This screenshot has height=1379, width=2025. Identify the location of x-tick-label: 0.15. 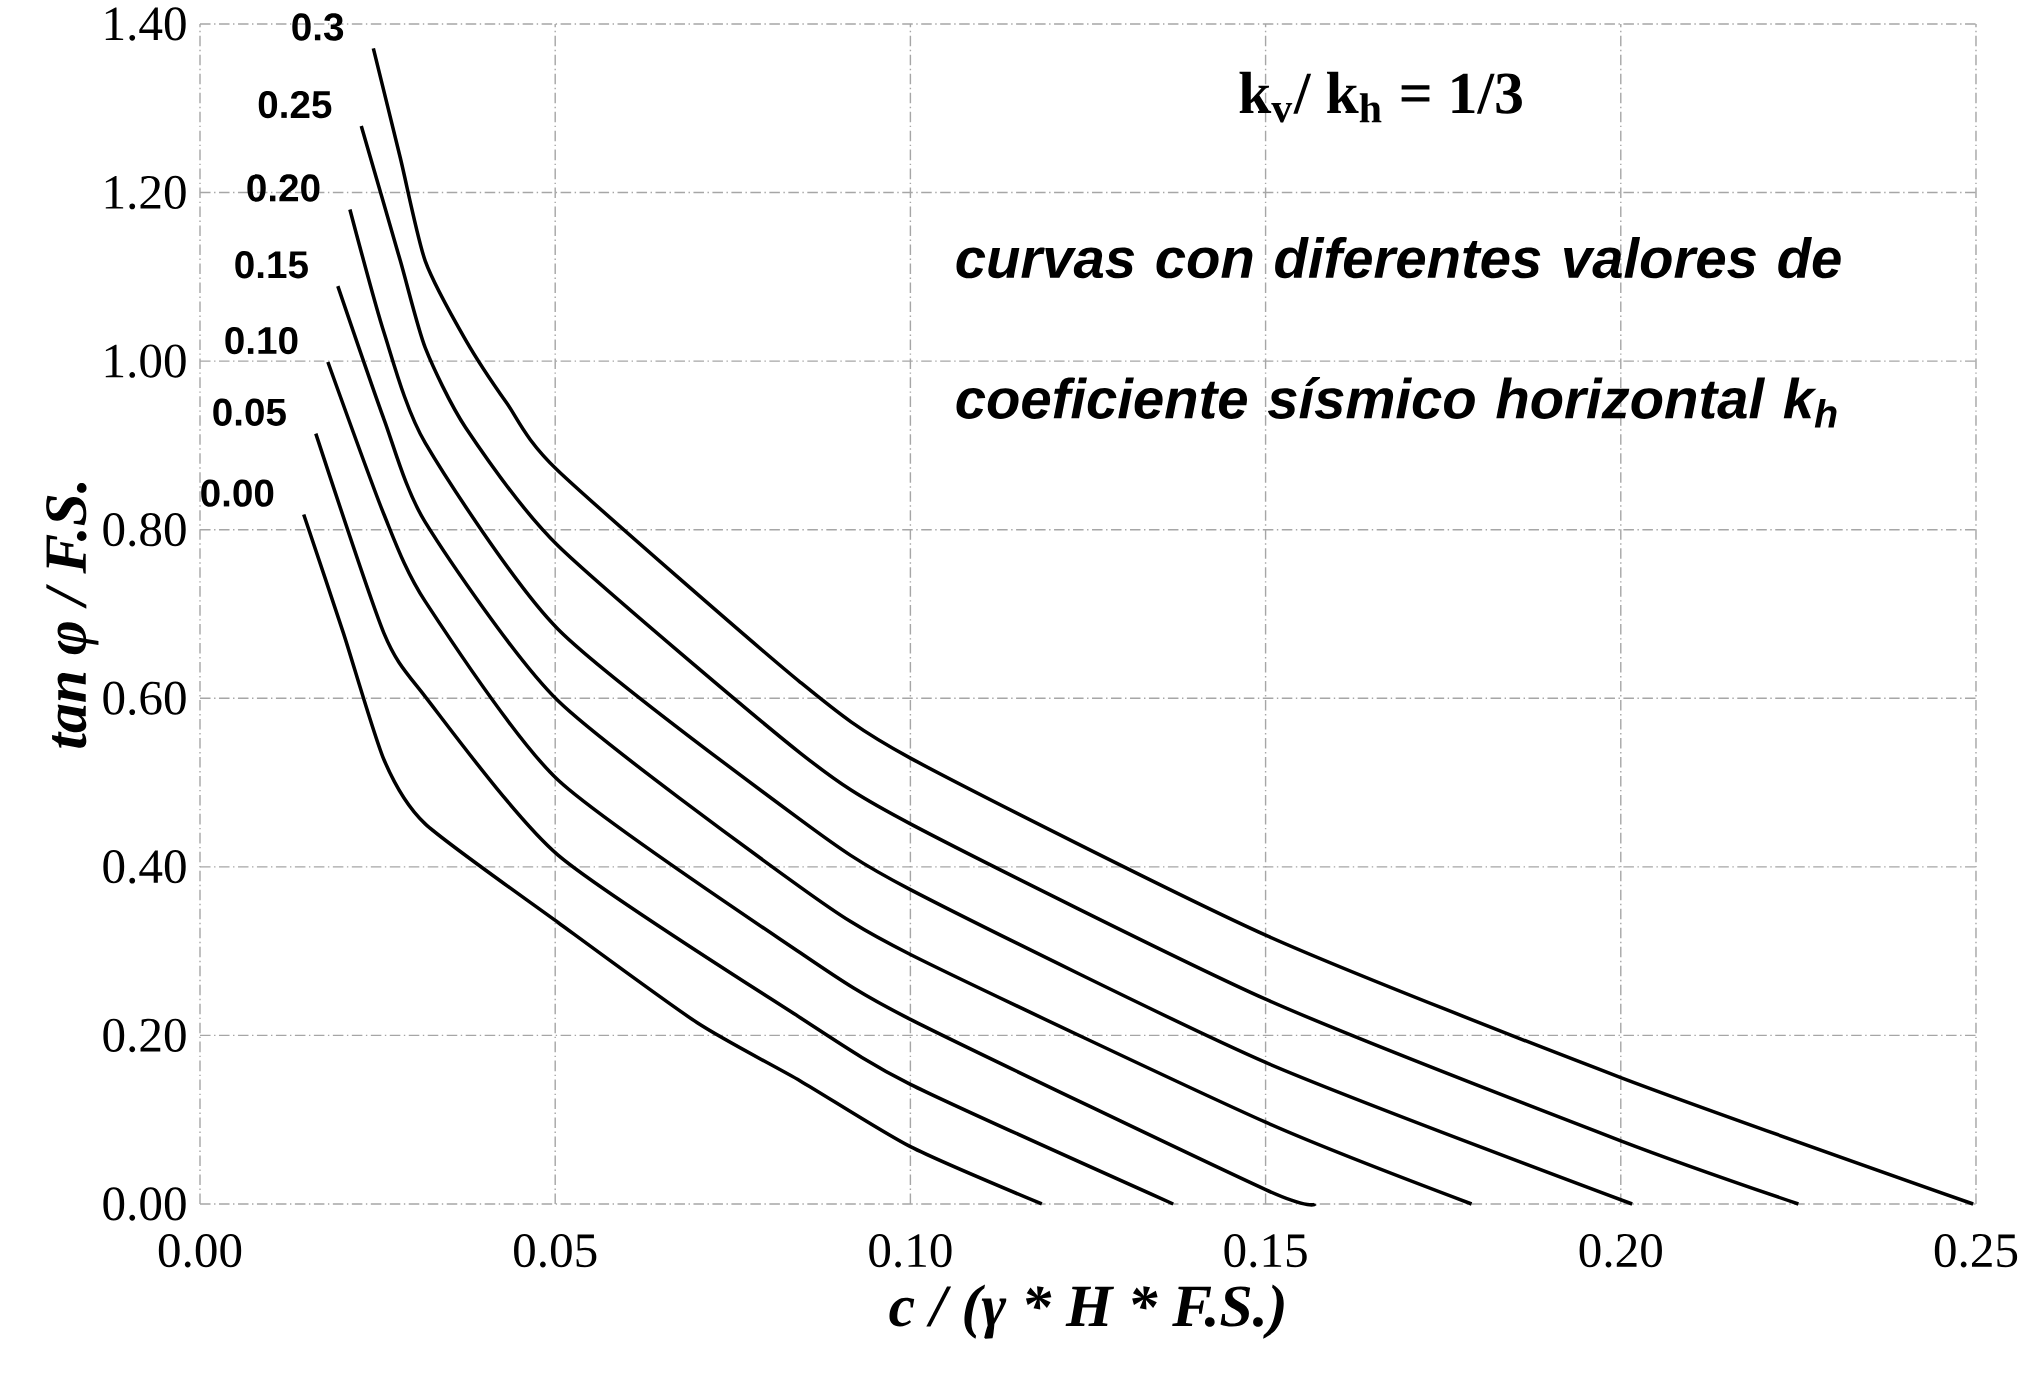
(1265, 1250).